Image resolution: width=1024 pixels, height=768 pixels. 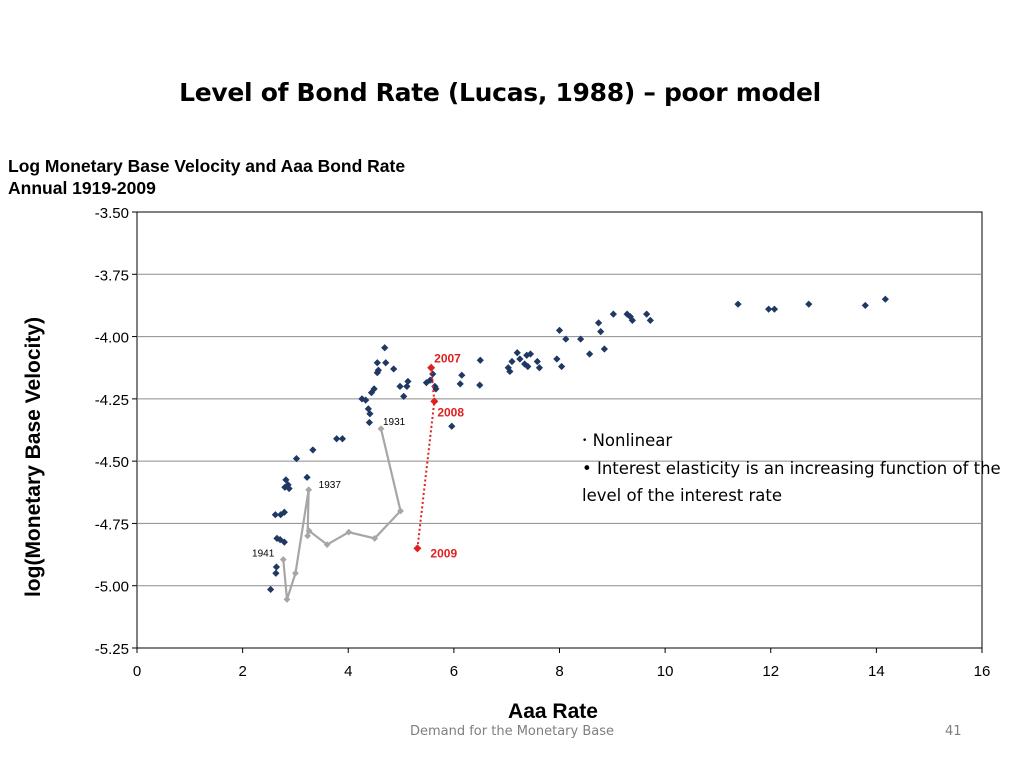 What do you see at coordinates (982, 671) in the screenshot?
I see `x-tick-label: 16` at bounding box center [982, 671].